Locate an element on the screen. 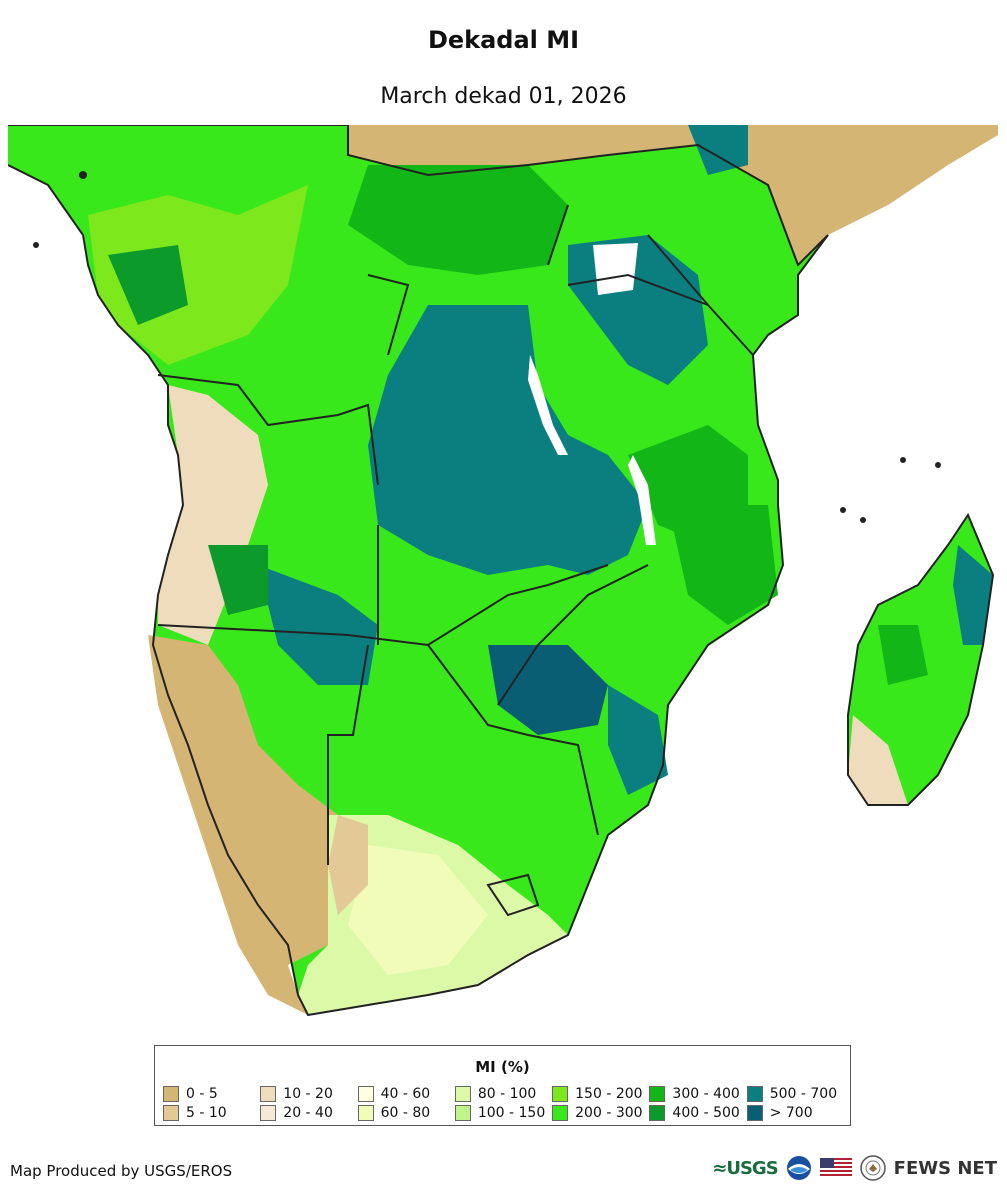 This screenshot has width=1007, height=1195. legend-label: 20 - 40 is located at coordinates (308, 1112).